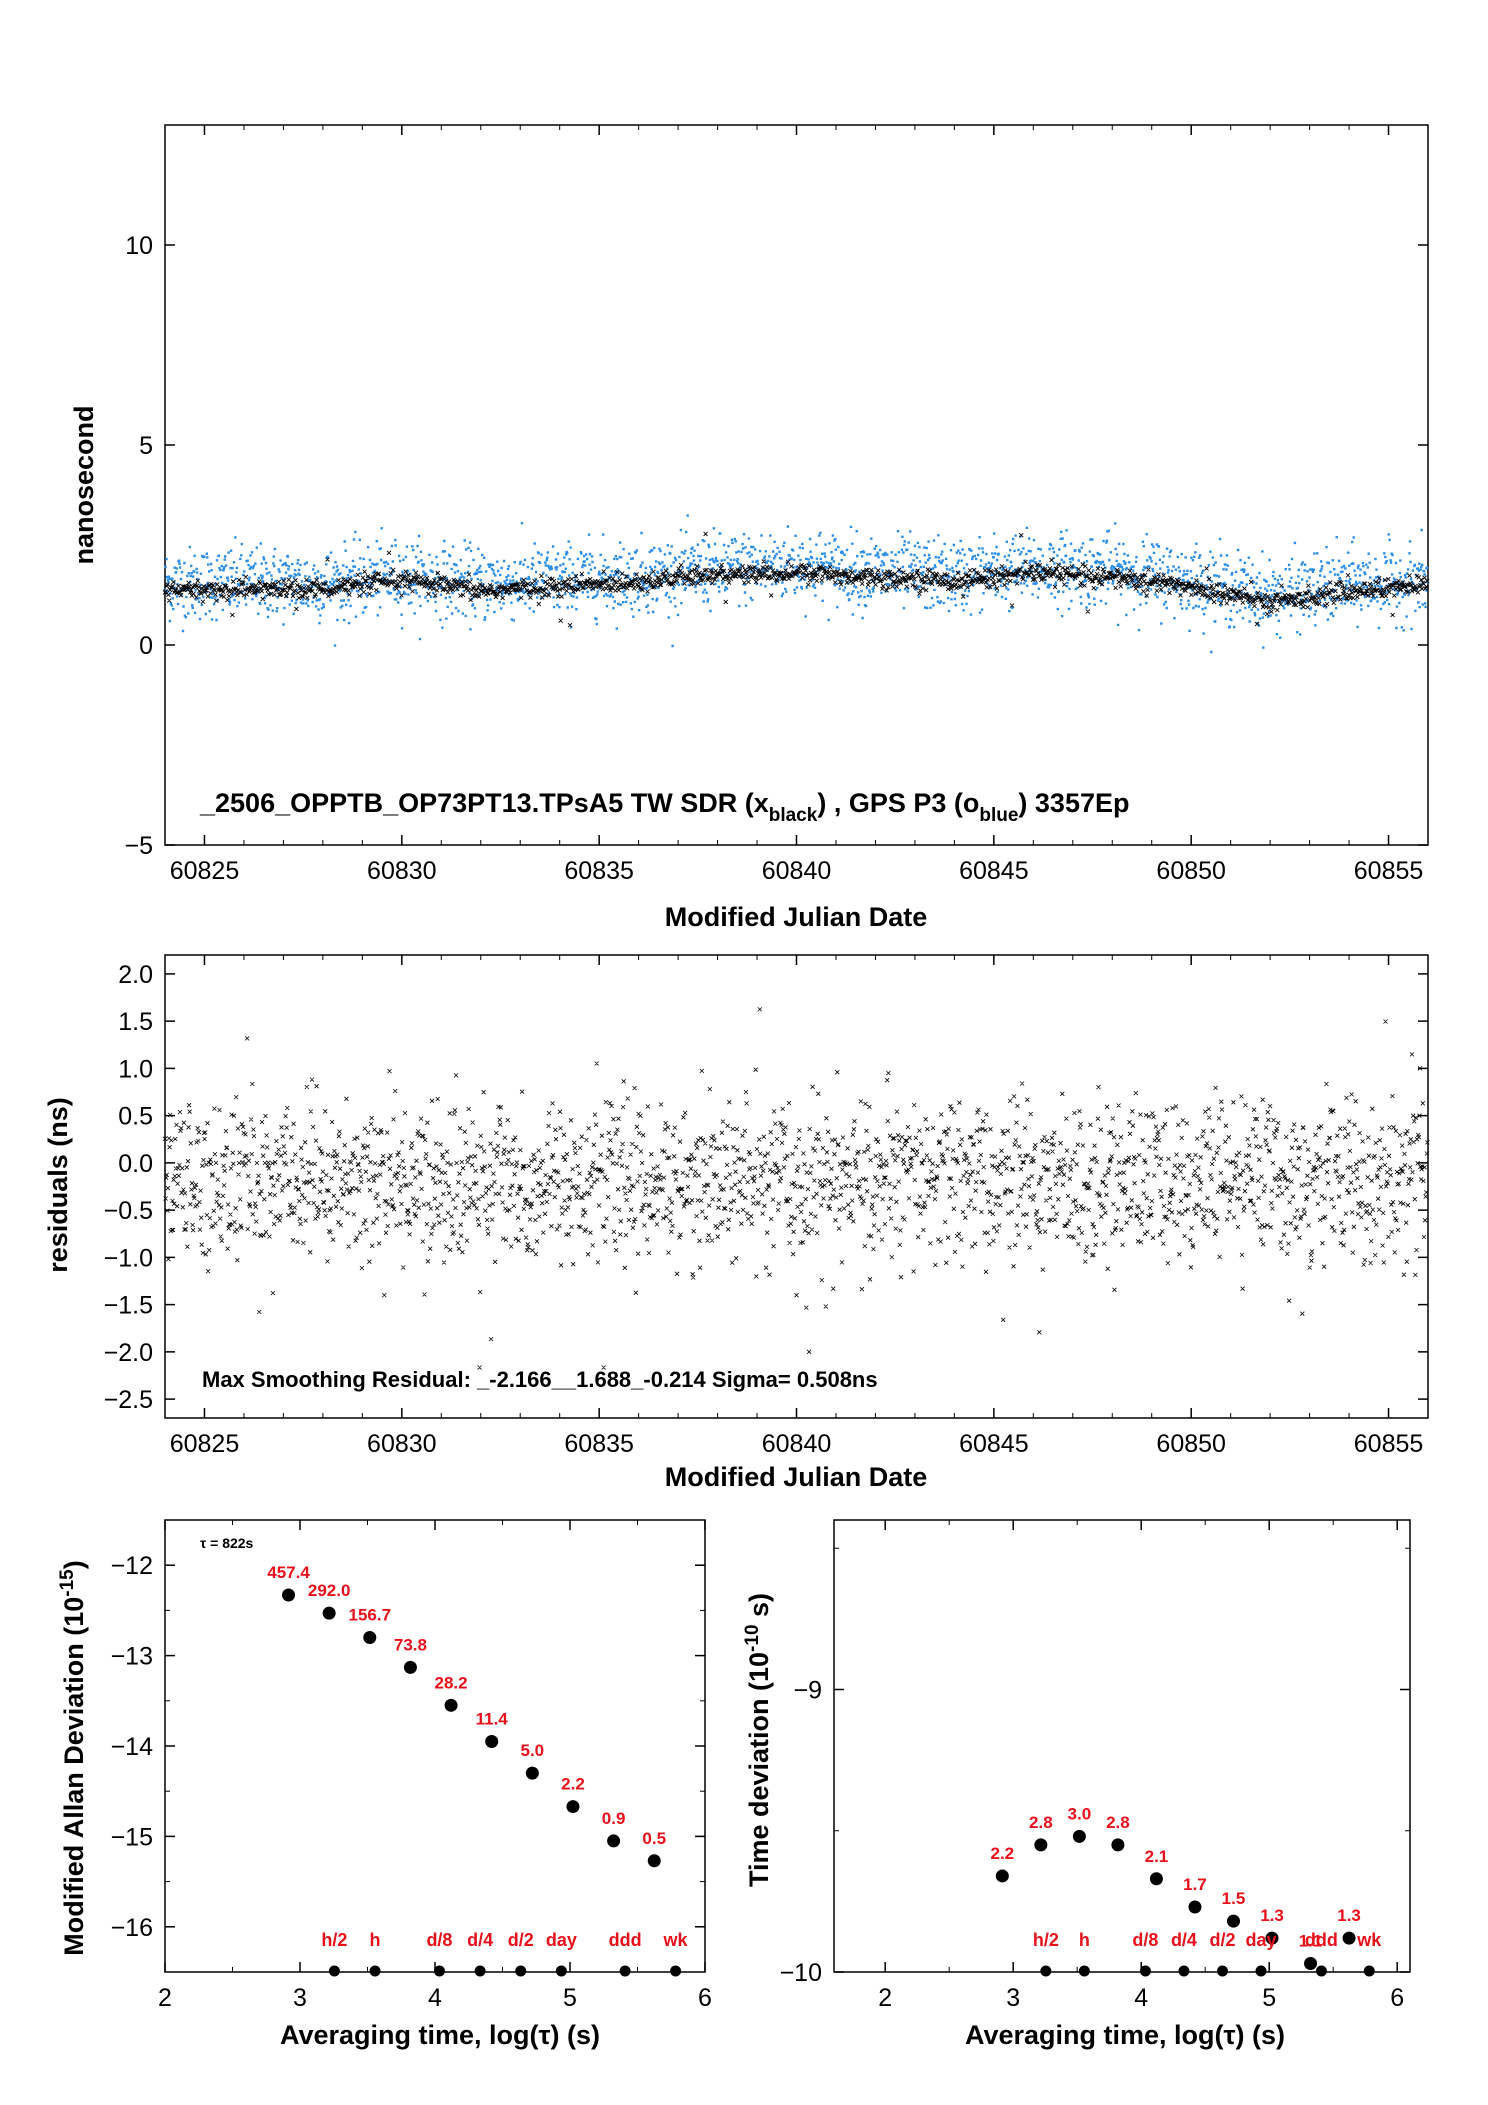 The width and height of the screenshot is (1488, 2105). I want to click on residual-point, so click(796, 1188).